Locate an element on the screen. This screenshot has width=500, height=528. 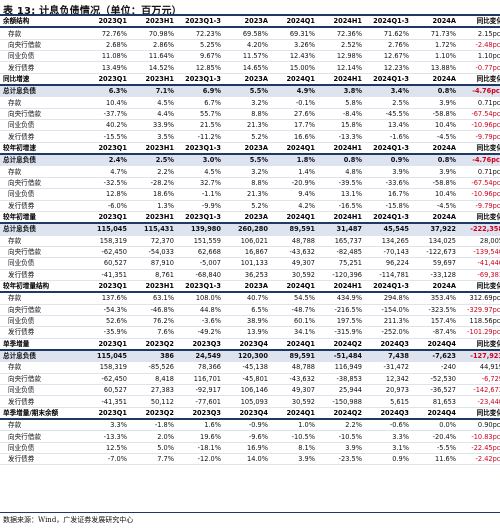
value-cell: 139,980 is located at coordinates (199, 229).